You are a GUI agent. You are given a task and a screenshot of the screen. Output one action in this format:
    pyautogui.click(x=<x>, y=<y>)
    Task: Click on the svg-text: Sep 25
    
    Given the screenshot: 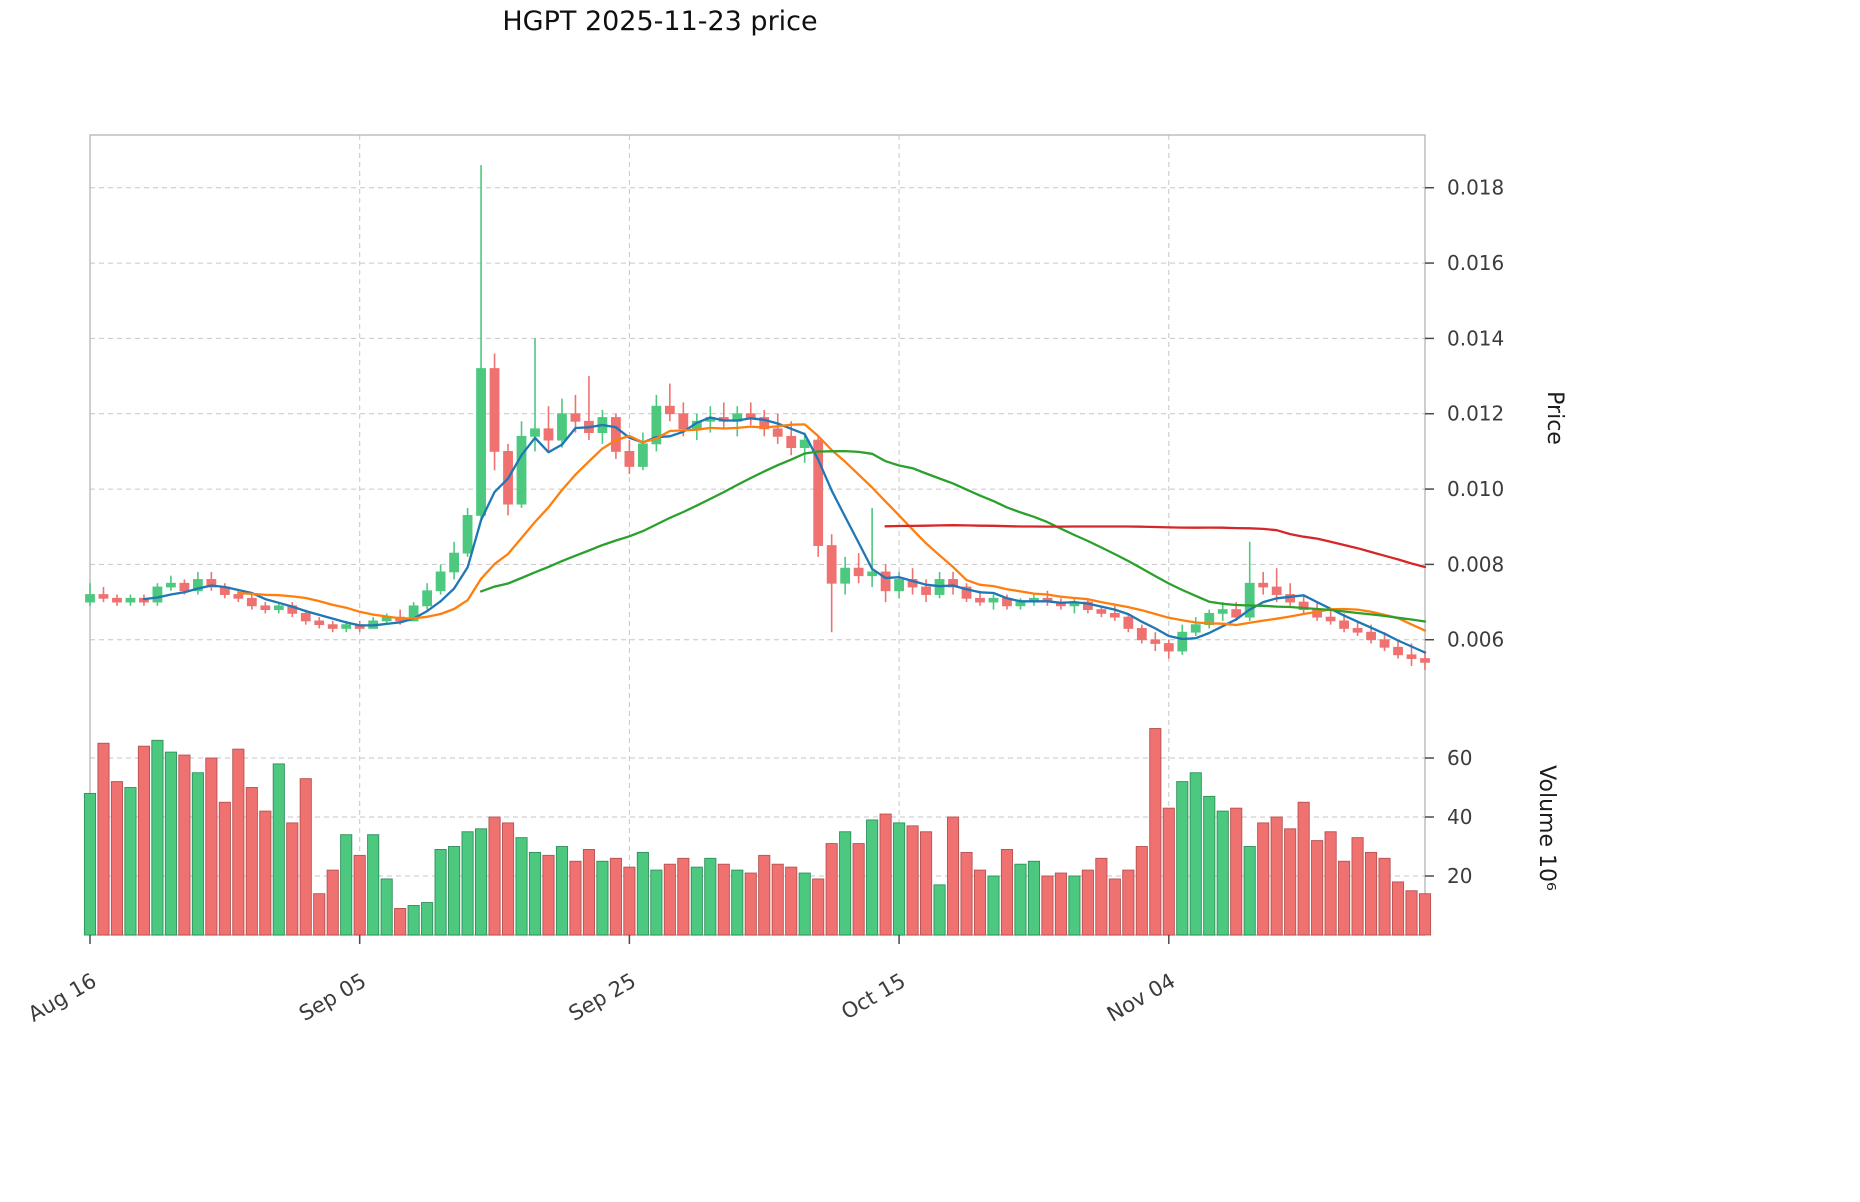 What is the action you would take?
    pyautogui.click(x=602, y=997)
    